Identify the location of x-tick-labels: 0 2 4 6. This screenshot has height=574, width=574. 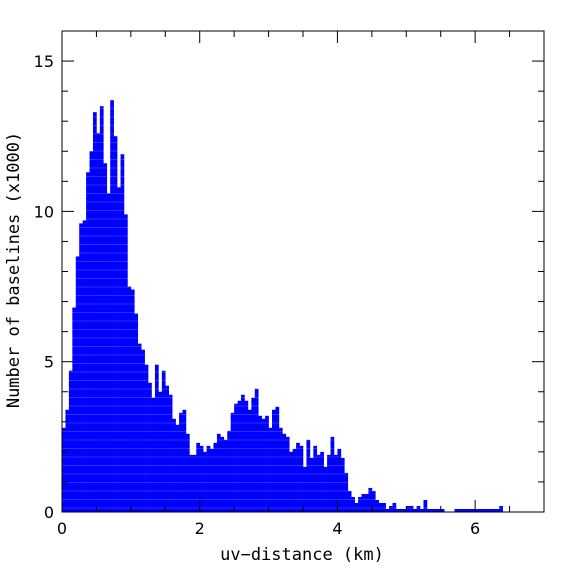
(268, 528).